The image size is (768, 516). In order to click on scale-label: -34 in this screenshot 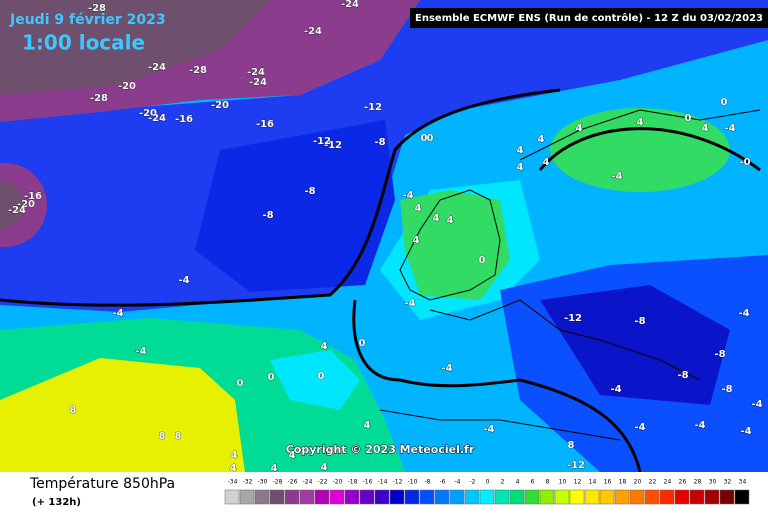, I will do `click(233, 482)`.